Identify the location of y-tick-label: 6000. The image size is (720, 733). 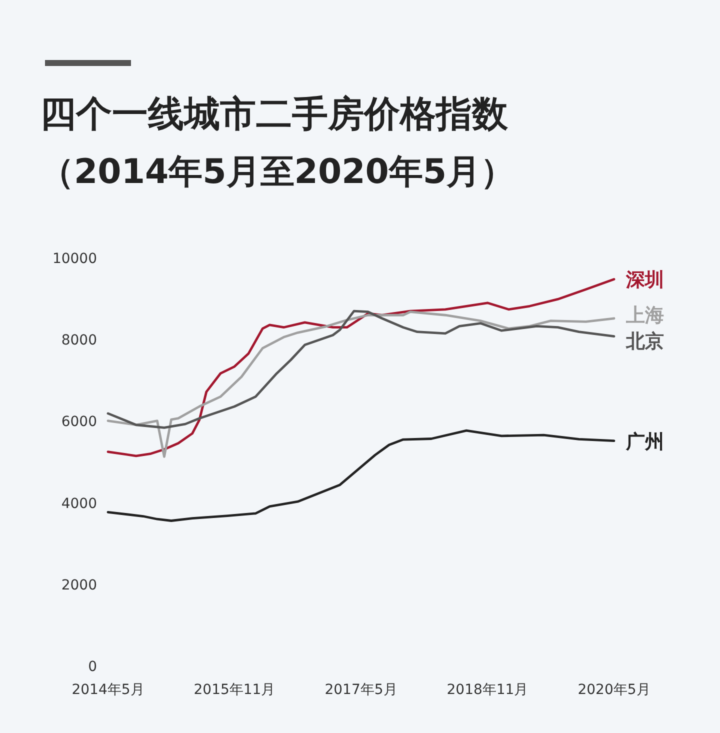
(79, 422).